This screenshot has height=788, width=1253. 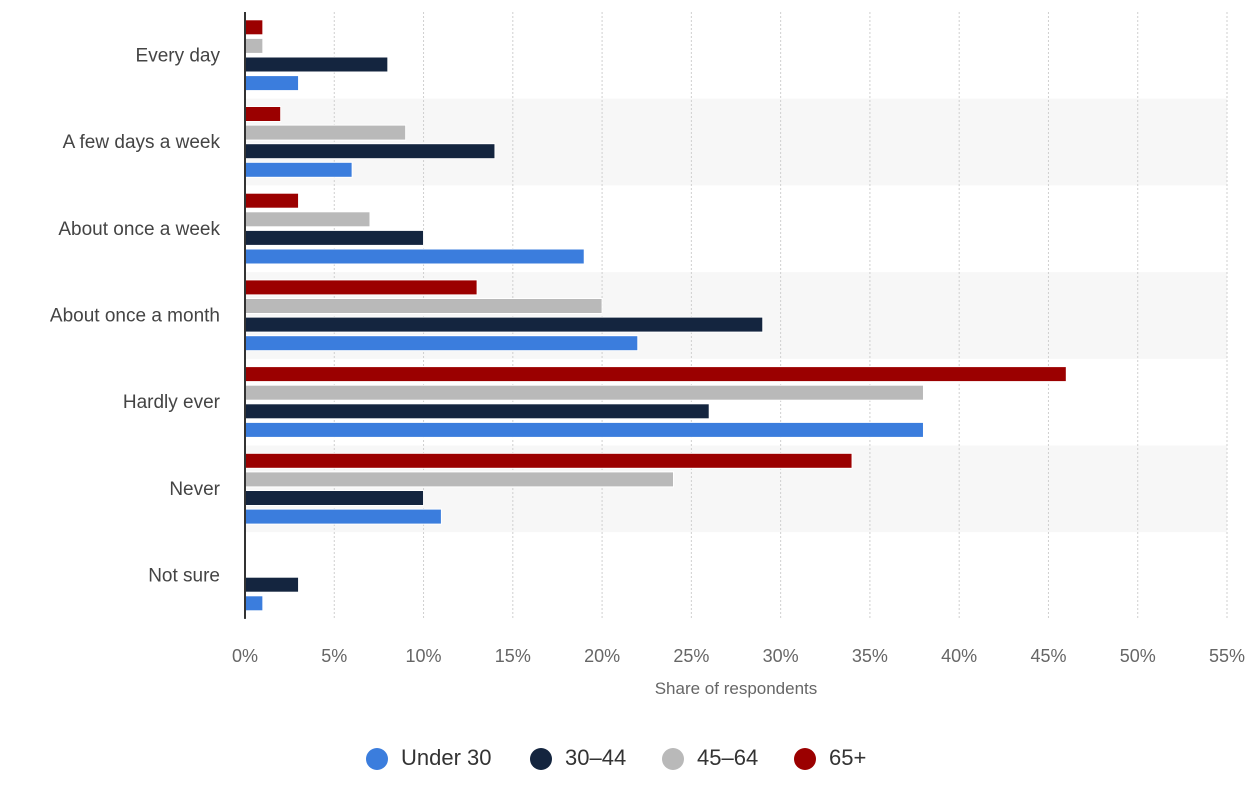 I want to click on bar-65--0, so click(x=254, y=27).